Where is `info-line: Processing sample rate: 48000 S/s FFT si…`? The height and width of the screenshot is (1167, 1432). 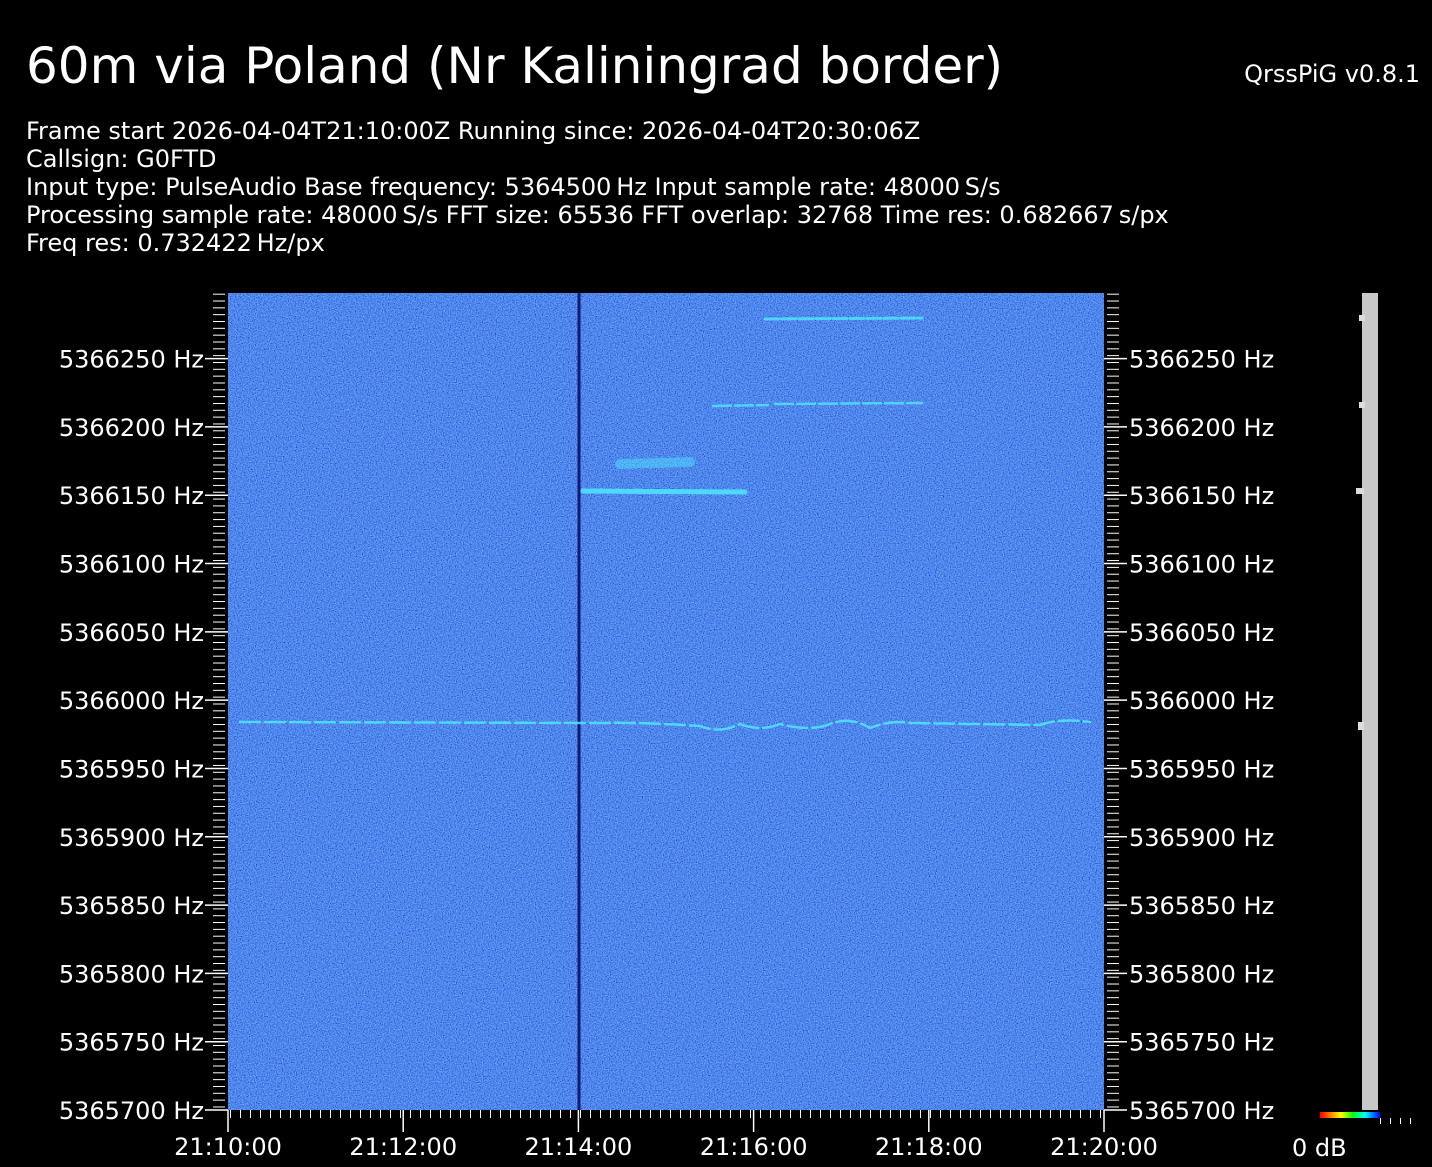
info-line: Processing sample rate: 48000 S/s FFT si… is located at coordinates (597, 215).